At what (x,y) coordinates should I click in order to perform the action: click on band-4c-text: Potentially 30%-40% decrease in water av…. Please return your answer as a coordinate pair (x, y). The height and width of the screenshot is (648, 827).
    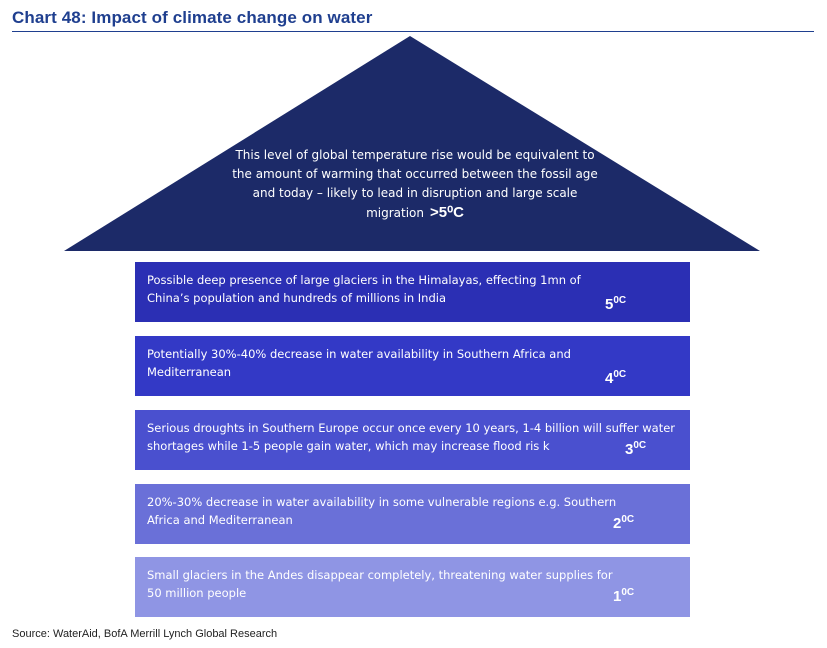
    Looking at the image, I should click on (359, 363).